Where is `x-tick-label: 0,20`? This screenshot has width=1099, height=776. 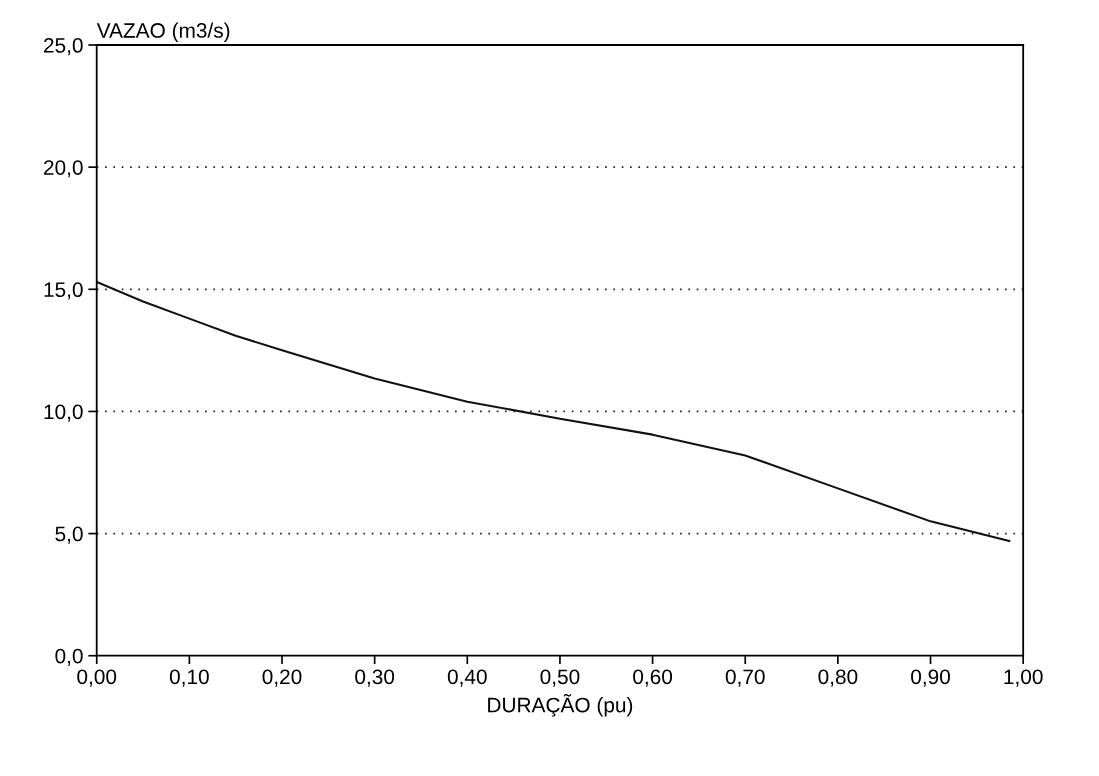
x-tick-label: 0,20 is located at coordinates (282, 678).